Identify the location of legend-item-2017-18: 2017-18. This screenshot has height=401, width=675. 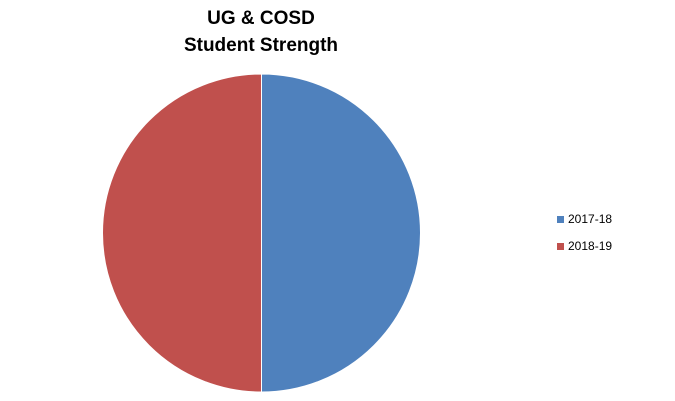
(585, 219).